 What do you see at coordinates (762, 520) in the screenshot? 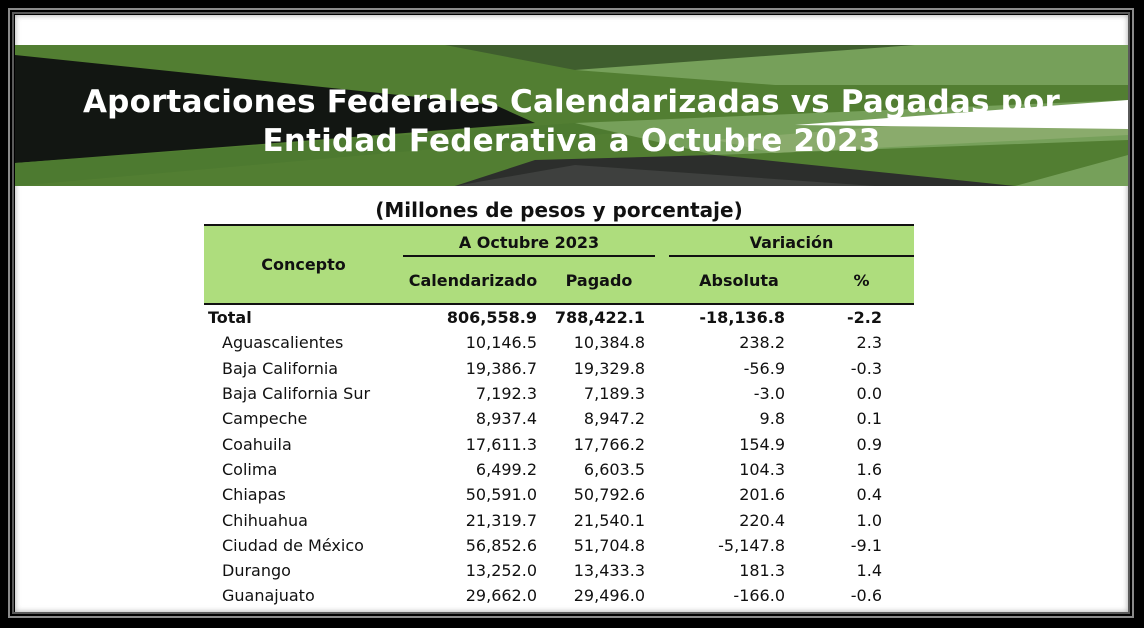
I see `cell-absoluta: 220.4` at bounding box center [762, 520].